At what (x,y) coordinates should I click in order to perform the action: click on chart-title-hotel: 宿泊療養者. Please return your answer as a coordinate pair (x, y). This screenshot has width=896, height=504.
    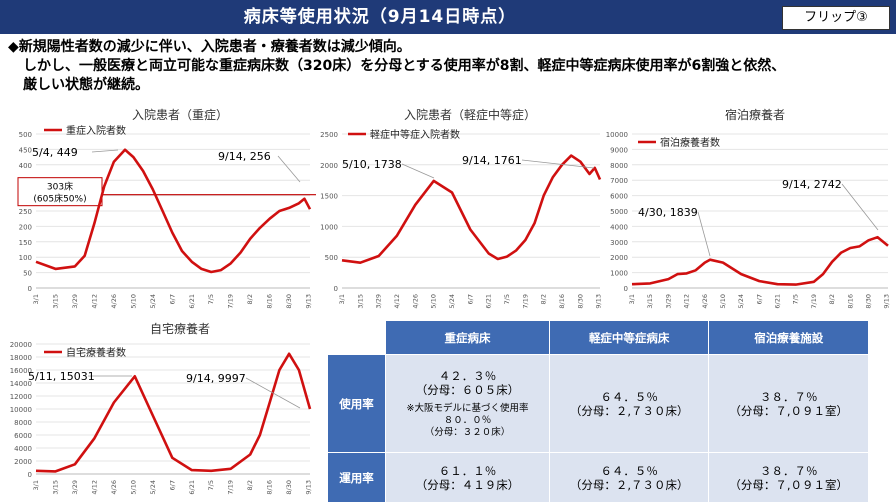
    Looking at the image, I should click on (754, 115).